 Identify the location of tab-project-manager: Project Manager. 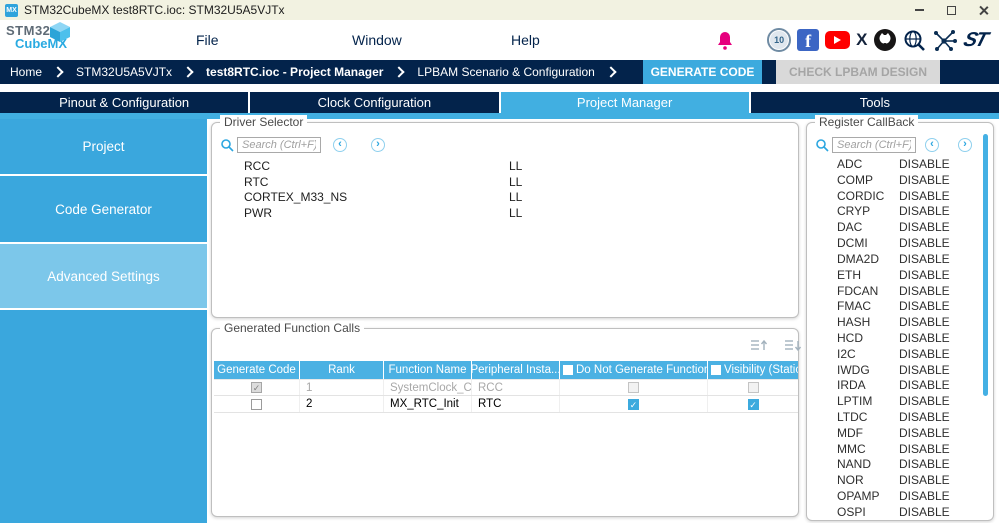
(624, 102).